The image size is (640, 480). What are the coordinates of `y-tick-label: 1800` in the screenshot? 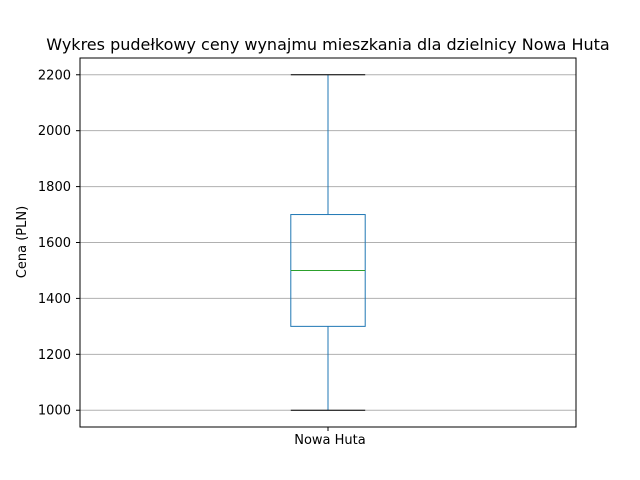 It's located at (54, 187).